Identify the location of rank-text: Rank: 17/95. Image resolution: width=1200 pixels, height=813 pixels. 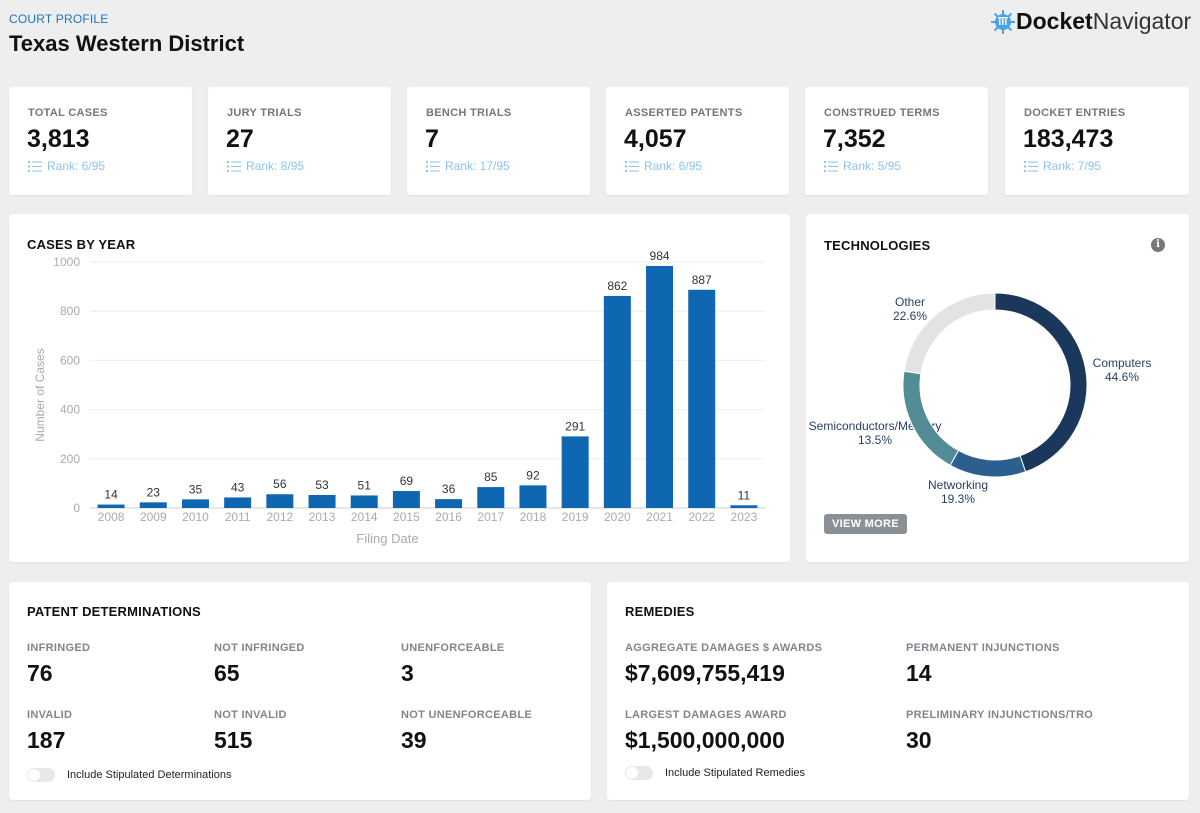
(477, 166).